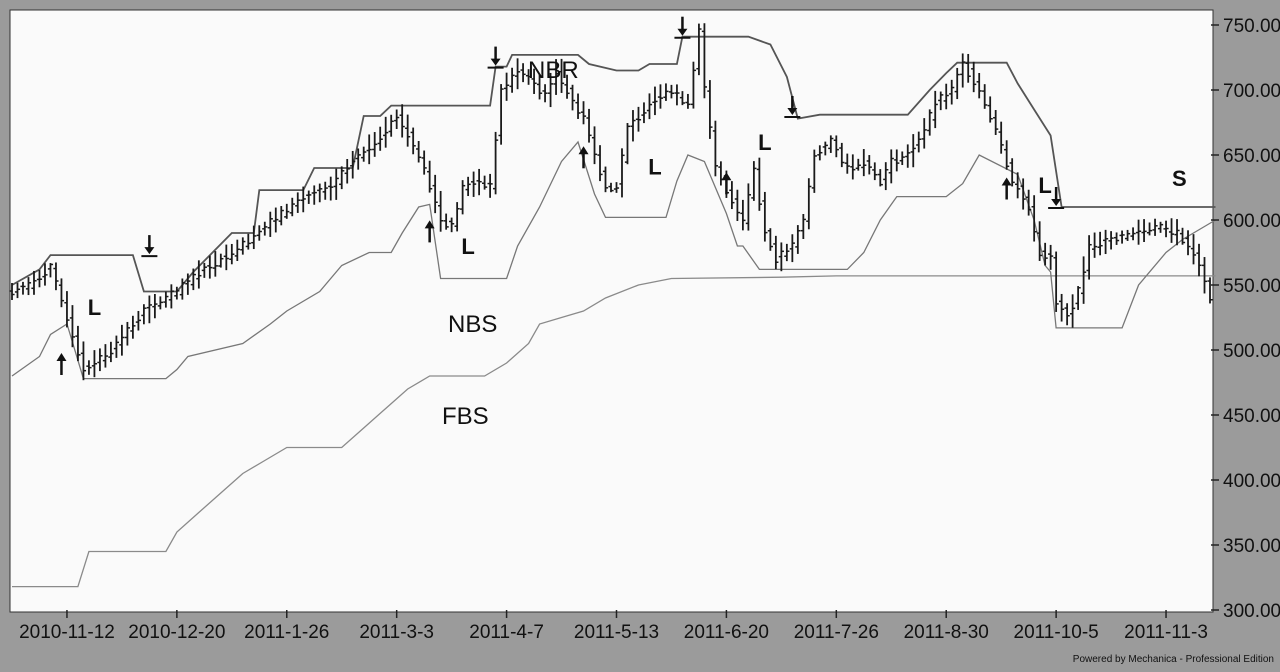 This screenshot has width=1280, height=672. What do you see at coordinates (396, 632) in the screenshot?
I see `x-tick-label: 2011-3-3` at bounding box center [396, 632].